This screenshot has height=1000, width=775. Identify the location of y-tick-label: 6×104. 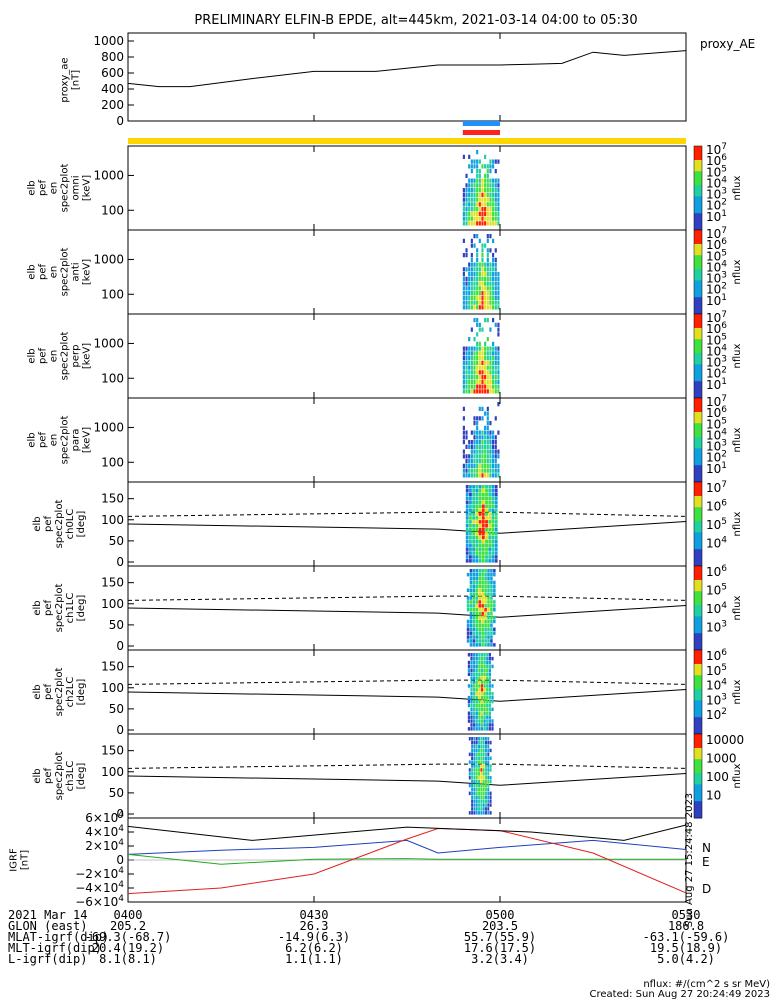
(104, 817).